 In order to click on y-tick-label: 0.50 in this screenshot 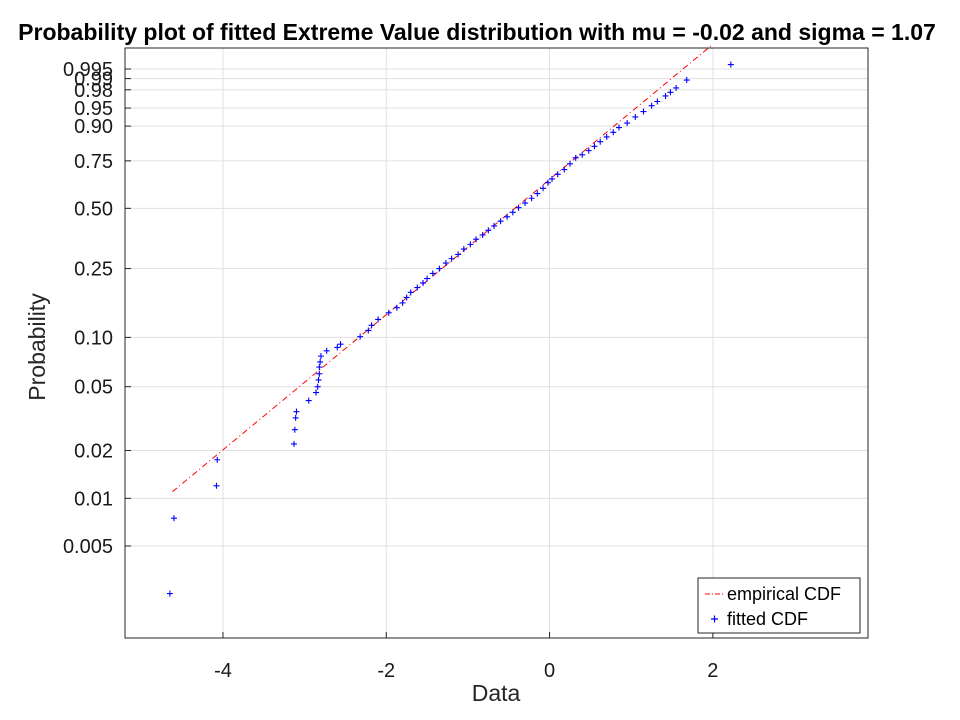, I will do `click(93, 209)`.